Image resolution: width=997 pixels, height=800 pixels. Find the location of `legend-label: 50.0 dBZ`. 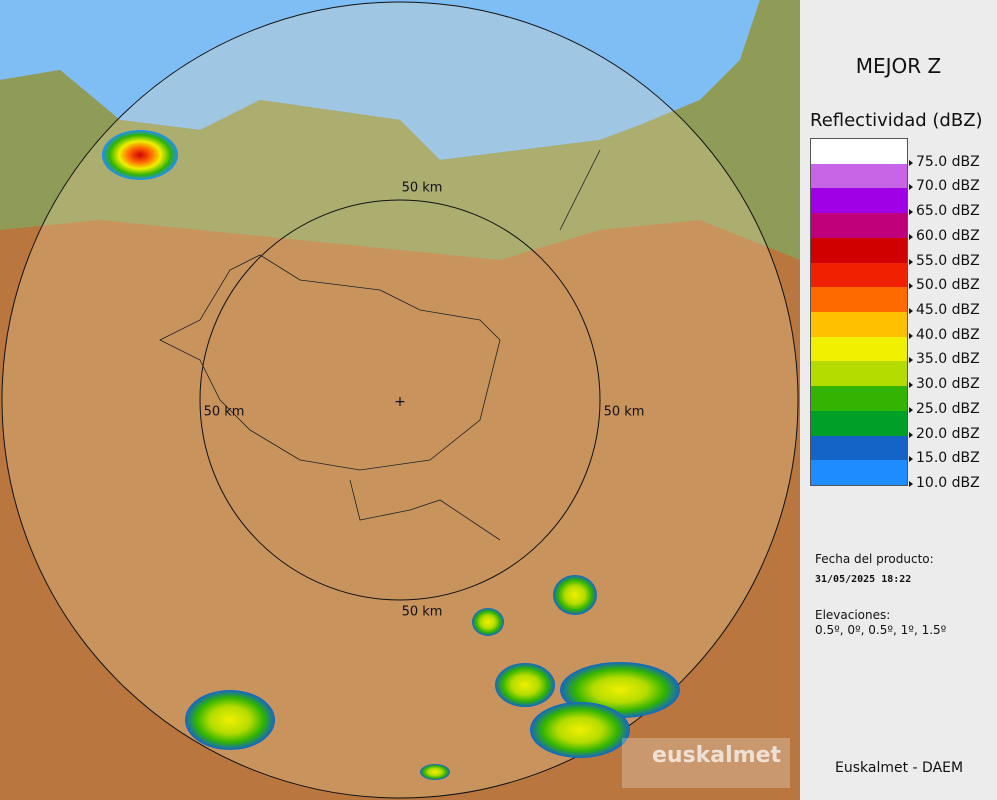

legend-label: 50.0 dBZ is located at coordinates (948, 285).